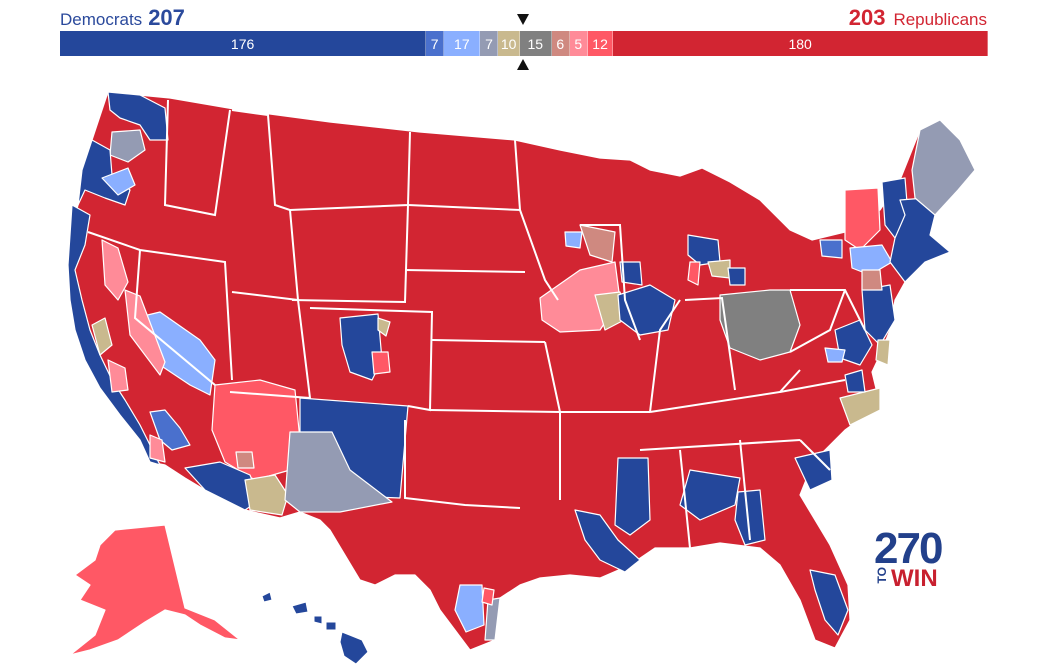 The image size is (1050, 670). I want to click on logo-win: WIN, so click(914, 578).